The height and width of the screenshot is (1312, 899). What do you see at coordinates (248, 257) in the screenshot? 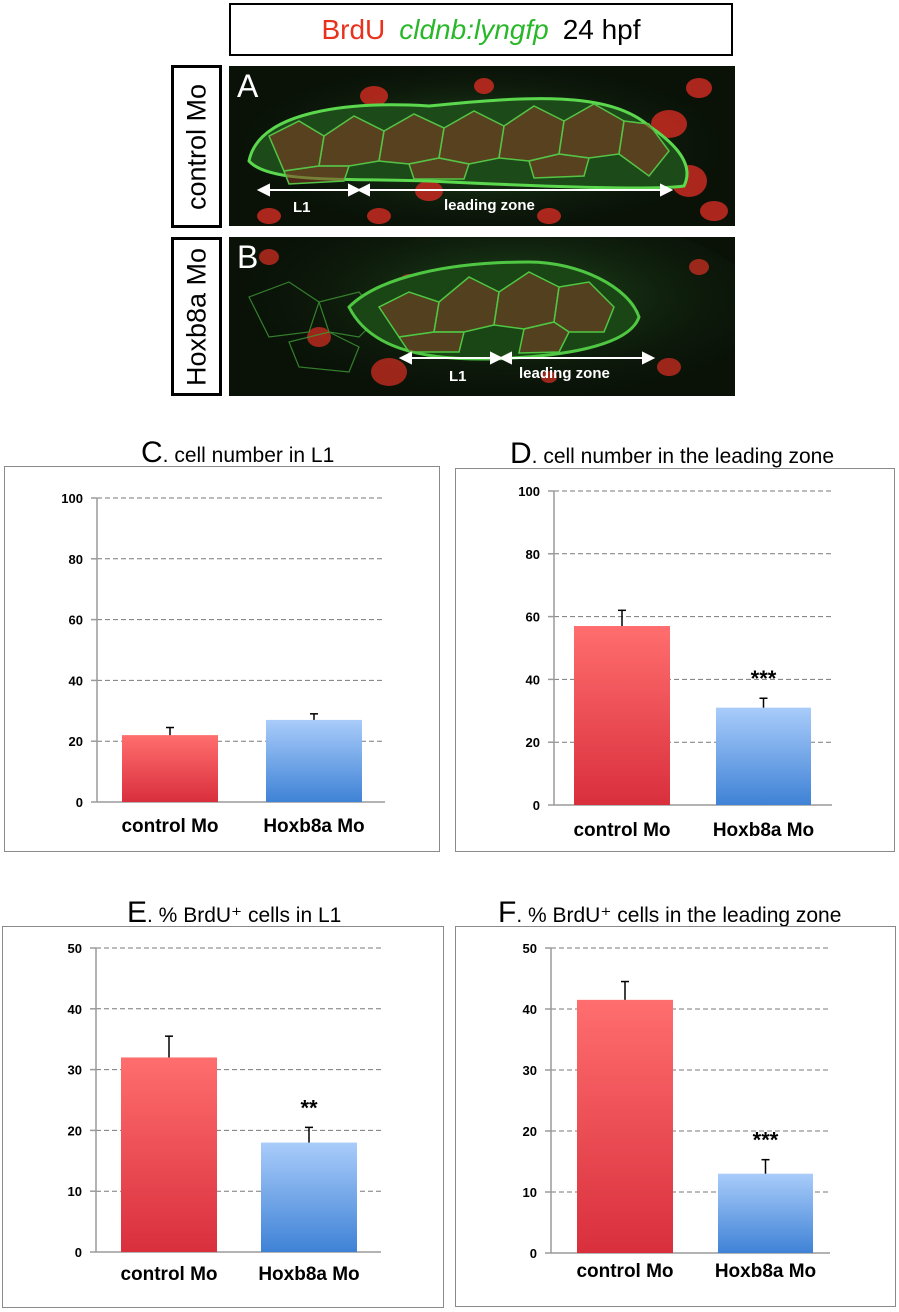
I see `panel-letter-b: B` at bounding box center [248, 257].